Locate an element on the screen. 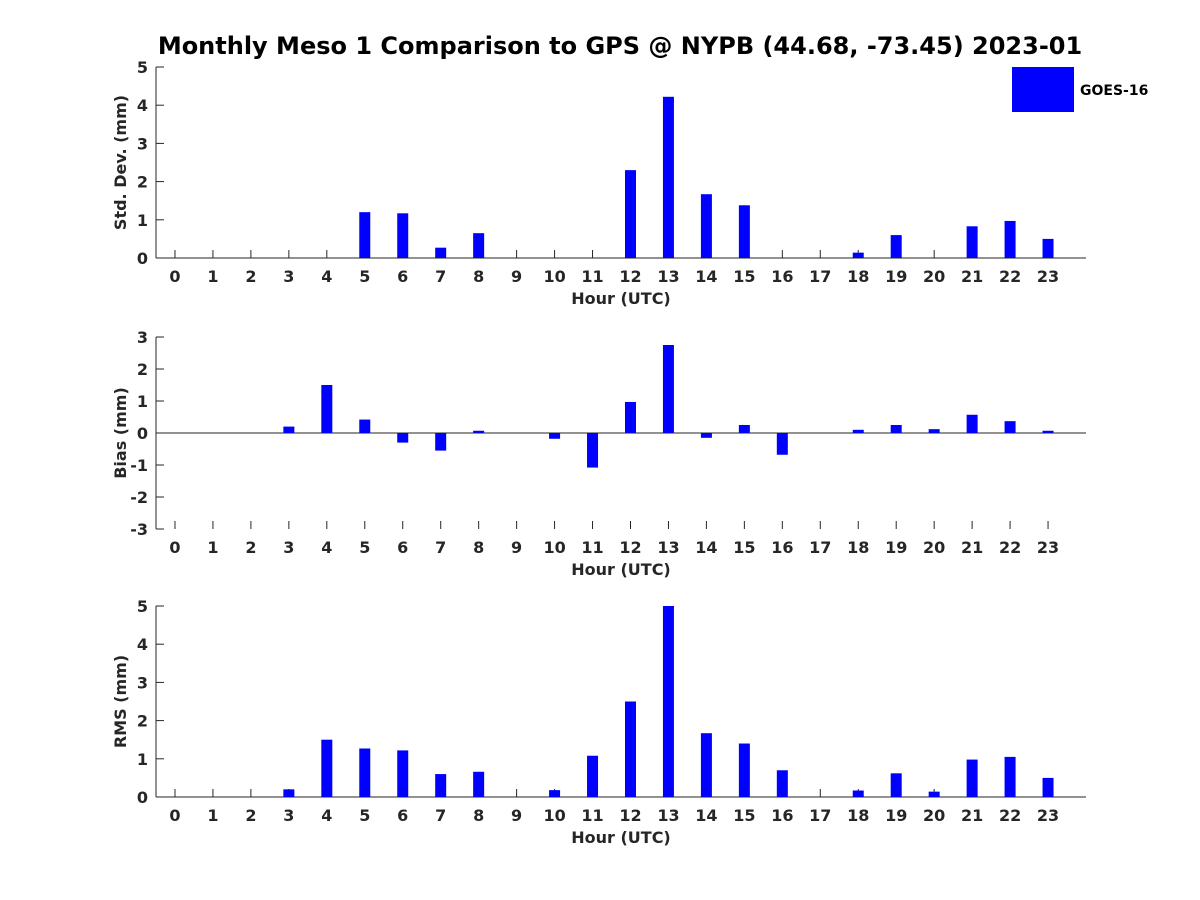 The width and height of the screenshot is (1200, 900). legend-swatch-goes16 is located at coordinates (1043, 89).